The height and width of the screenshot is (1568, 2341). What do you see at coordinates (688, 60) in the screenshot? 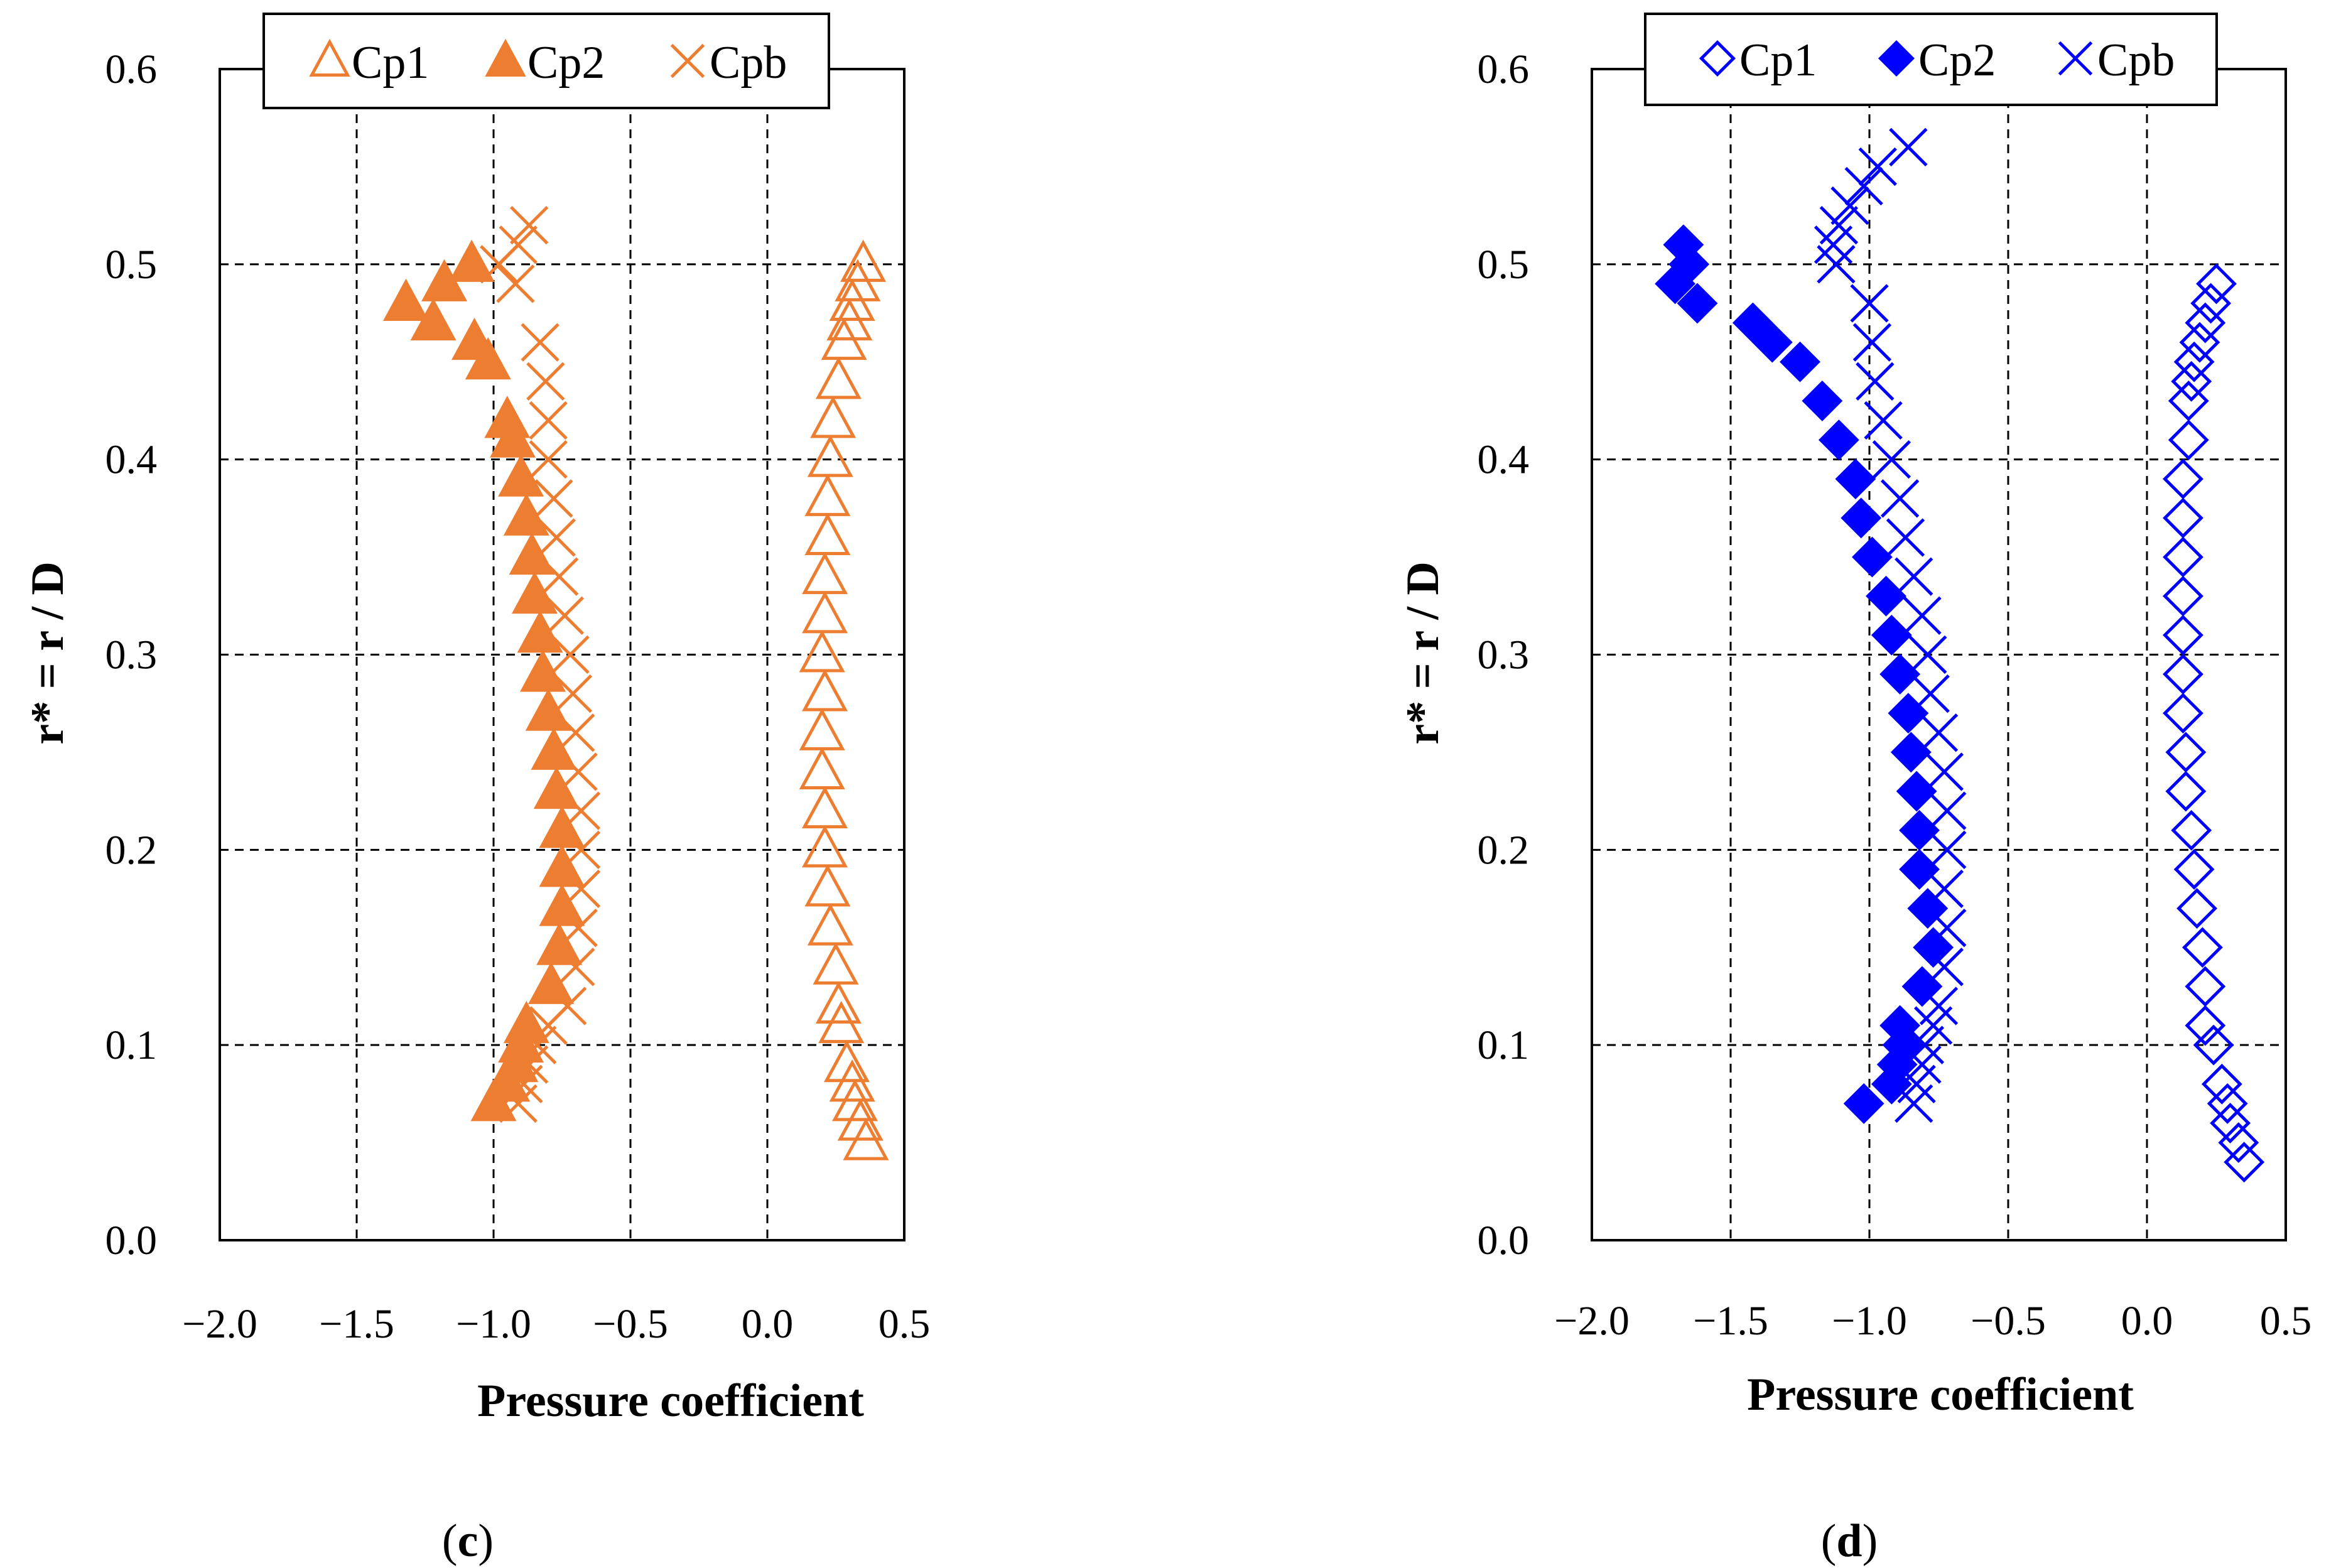
I see `panel-c-legend-marker-cpb` at bounding box center [688, 60].